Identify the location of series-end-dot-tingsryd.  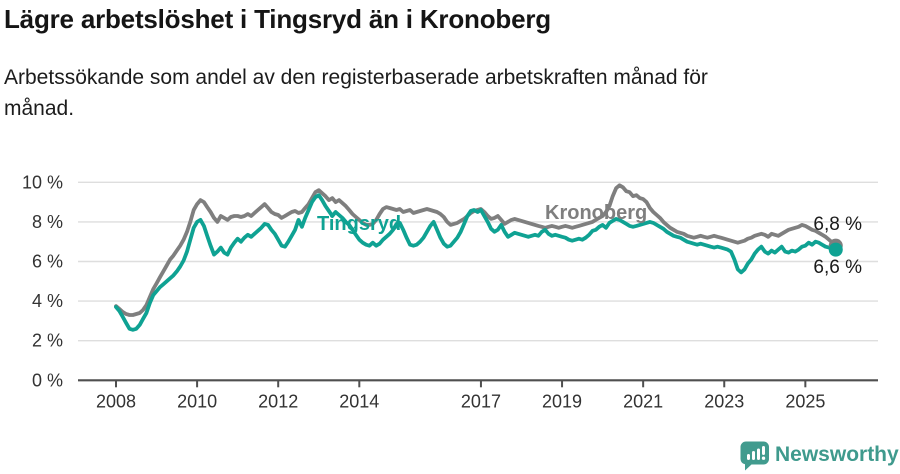
(835, 249).